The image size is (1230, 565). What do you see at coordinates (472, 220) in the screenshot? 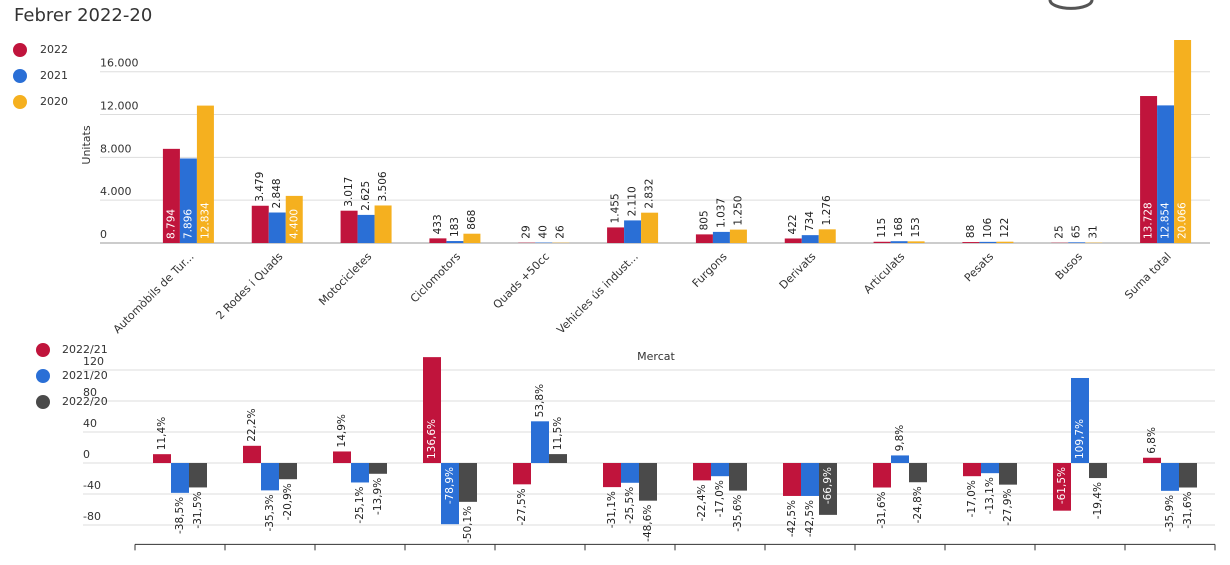
I see `value-label: 868` at bounding box center [472, 220].